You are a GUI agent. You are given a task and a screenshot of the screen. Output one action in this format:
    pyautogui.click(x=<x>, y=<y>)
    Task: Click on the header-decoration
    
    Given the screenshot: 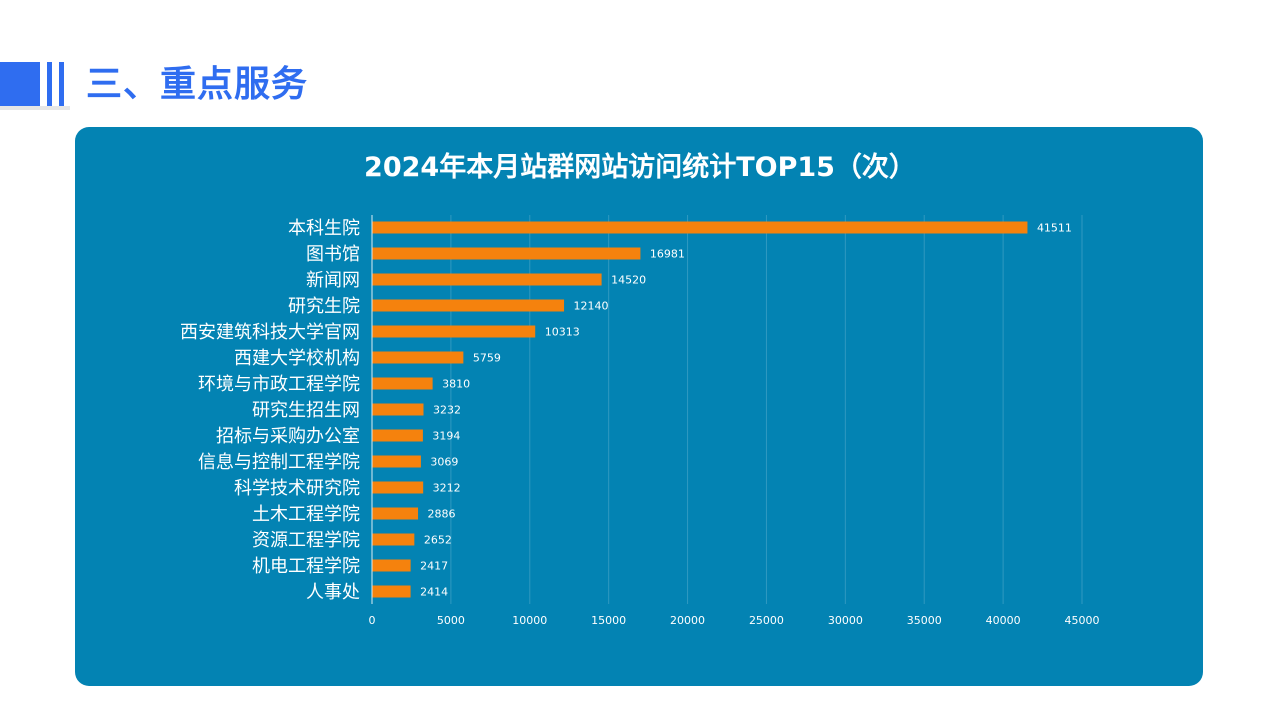 What is the action you would take?
    pyautogui.click(x=35, y=86)
    